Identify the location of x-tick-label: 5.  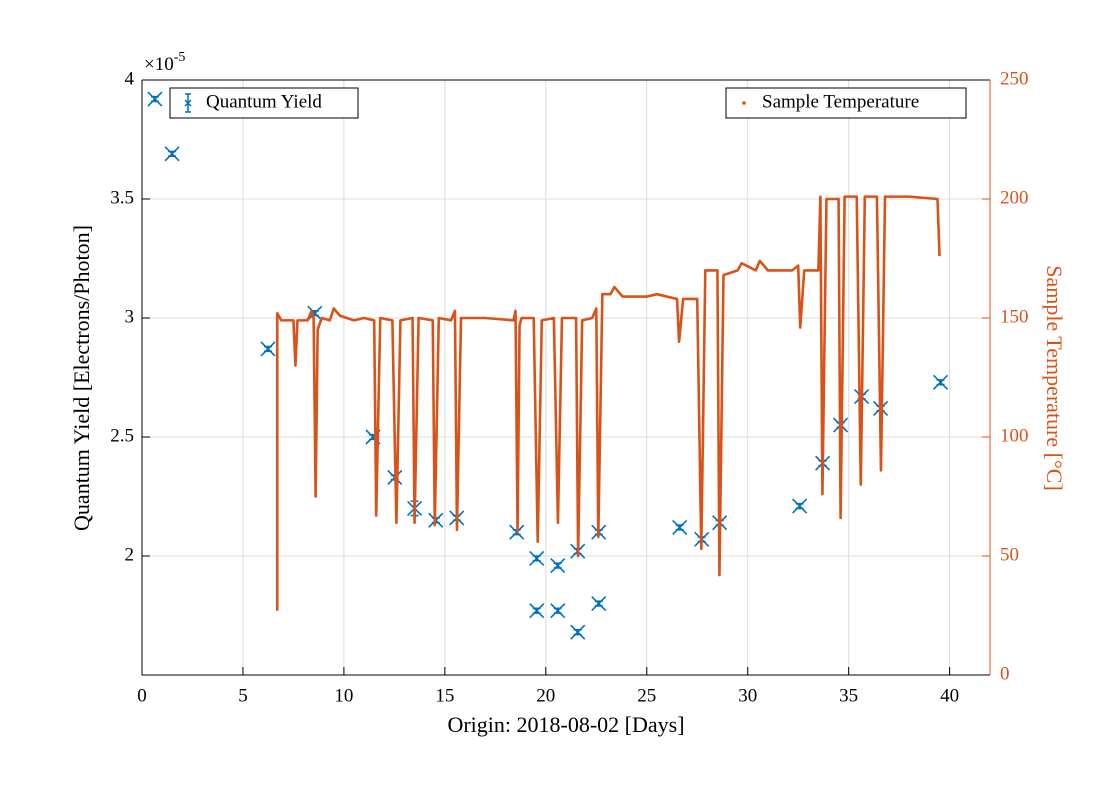
(243, 695).